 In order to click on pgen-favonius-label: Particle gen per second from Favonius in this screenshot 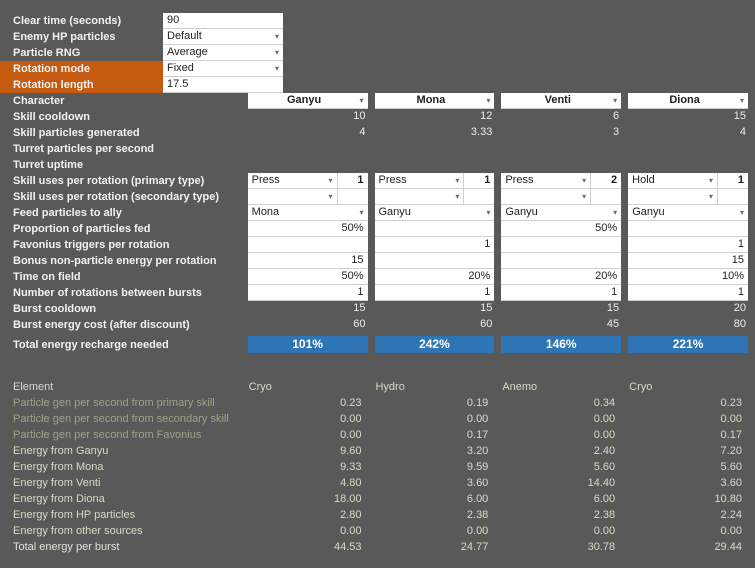, I will do `click(107, 435)`.